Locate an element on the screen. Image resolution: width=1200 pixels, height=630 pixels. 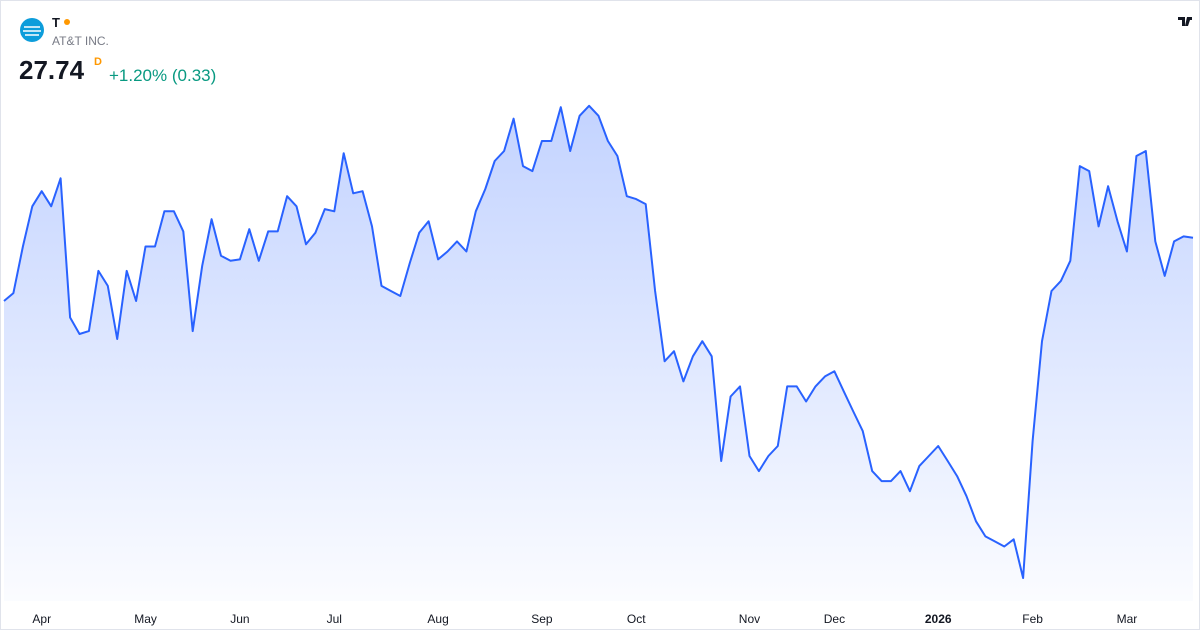
x-tick-label: 2026 is located at coordinates (938, 619).